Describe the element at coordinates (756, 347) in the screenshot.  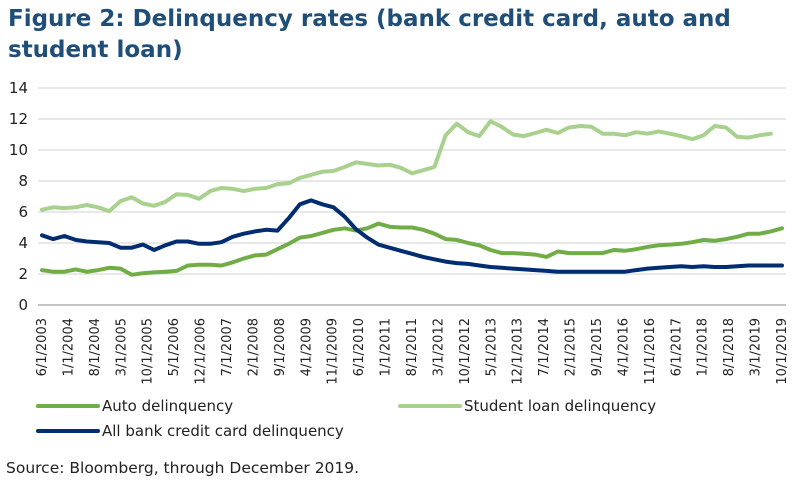
I see `x-tick-label: 3/1/2019` at that location.